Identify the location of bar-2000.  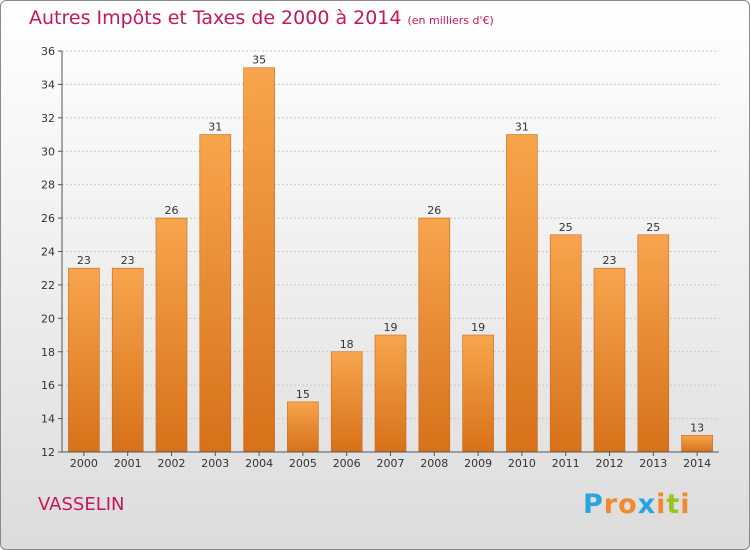
(84, 360).